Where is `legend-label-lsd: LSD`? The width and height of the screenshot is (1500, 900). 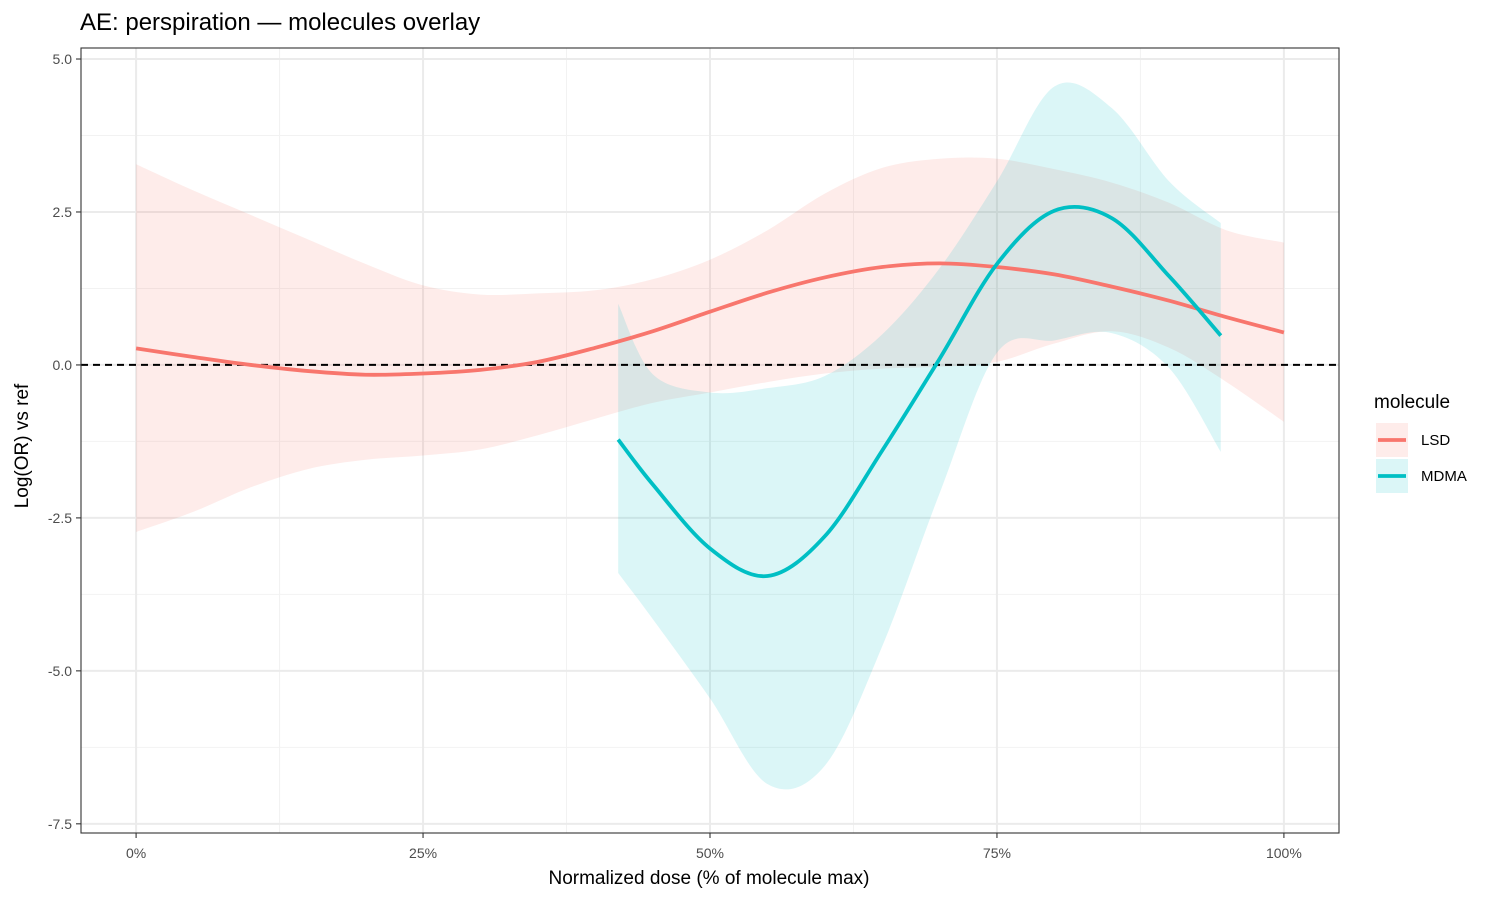 legend-label-lsd: LSD is located at coordinates (1435, 440).